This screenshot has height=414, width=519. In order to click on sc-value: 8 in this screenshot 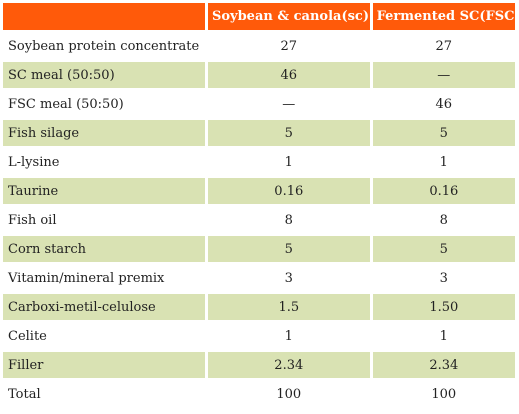, I will do `click(288, 220)`.